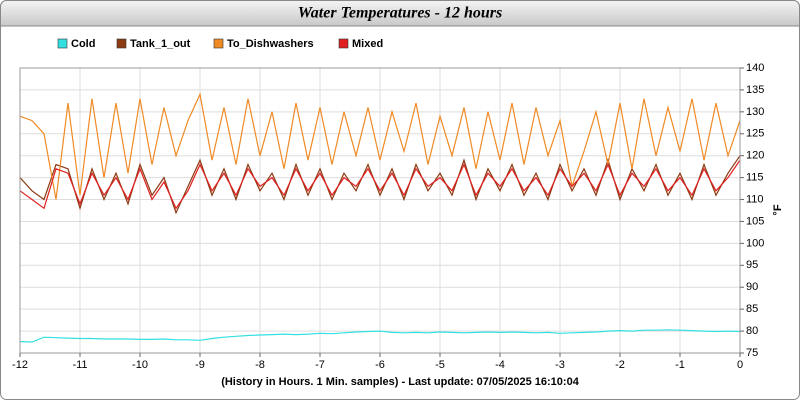 This screenshot has width=800, height=405. Describe the element at coordinates (367, 44) in the screenshot. I see `legend-label: Mixed` at that location.